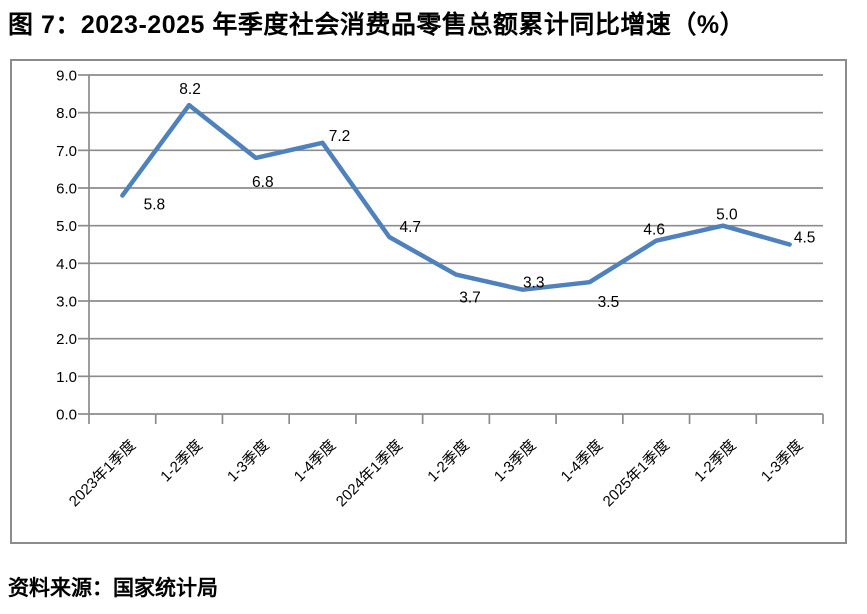  What do you see at coordinates (534, 283) in the screenshot?
I see `data-label: 3.3` at bounding box center [534, 283].